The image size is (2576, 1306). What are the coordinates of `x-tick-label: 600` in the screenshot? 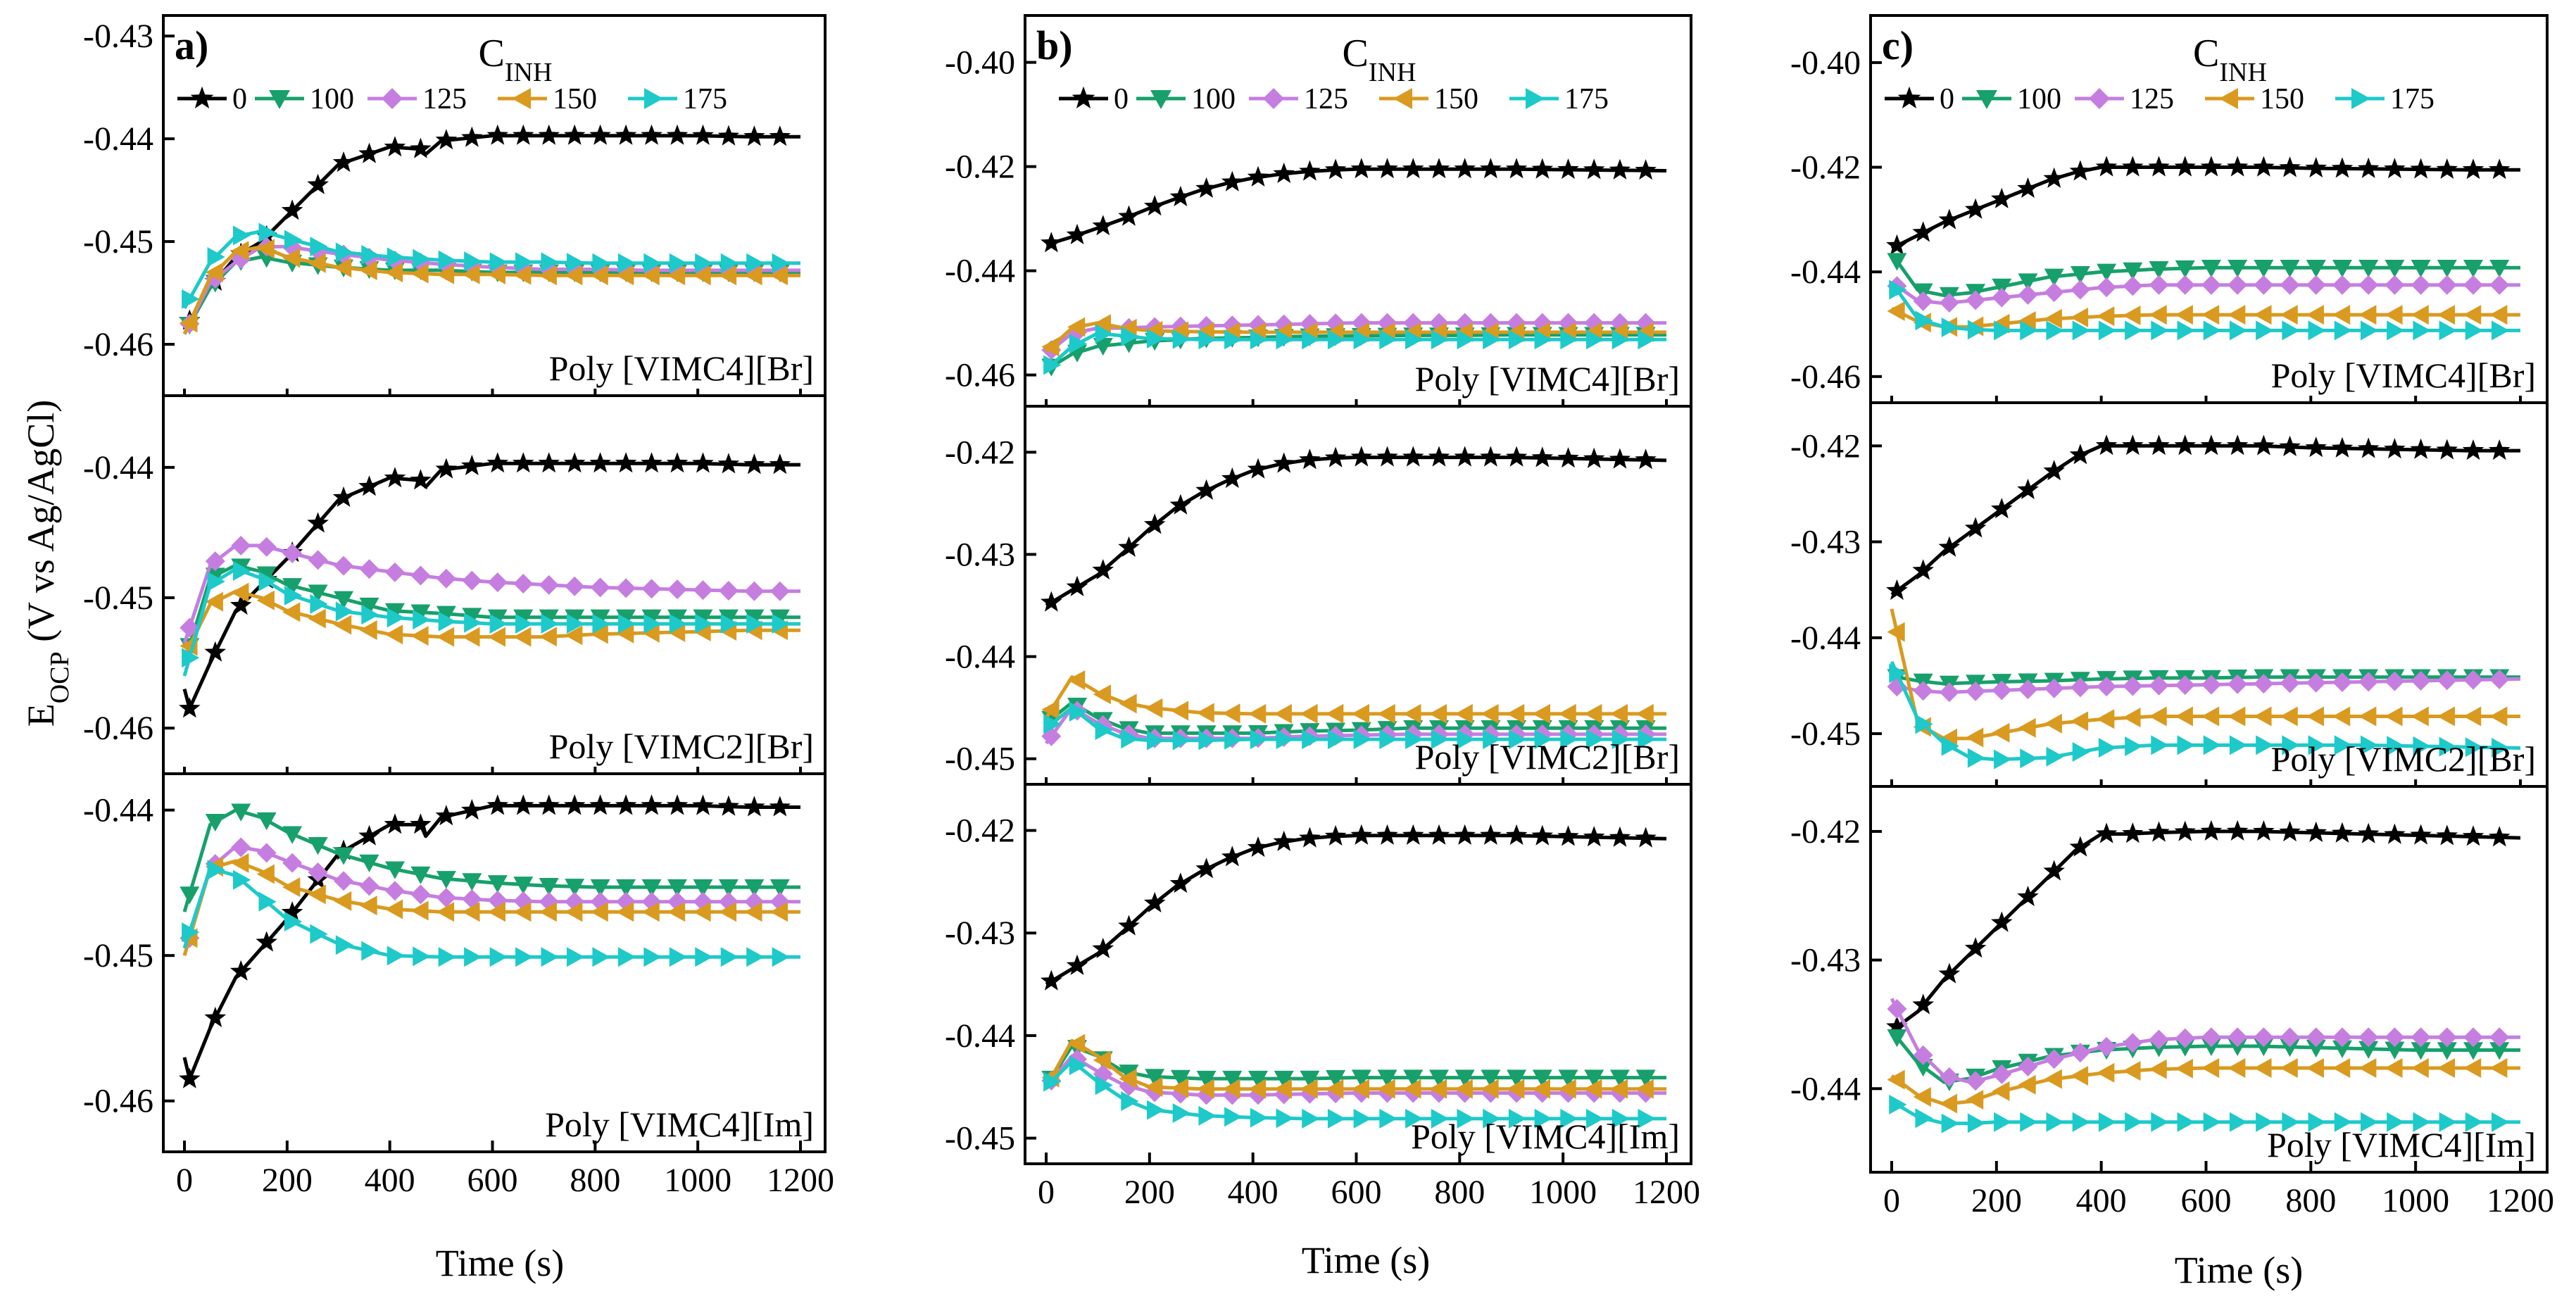 It's located at (1356, 1192).